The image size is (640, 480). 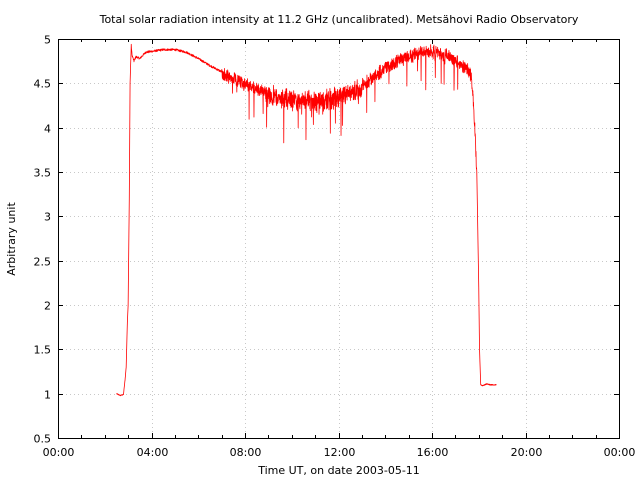 What do you see at coordinates (43, 439) in the screenshot?
I see `y-tick-label: 0.5` at bounding box center [43, 439].